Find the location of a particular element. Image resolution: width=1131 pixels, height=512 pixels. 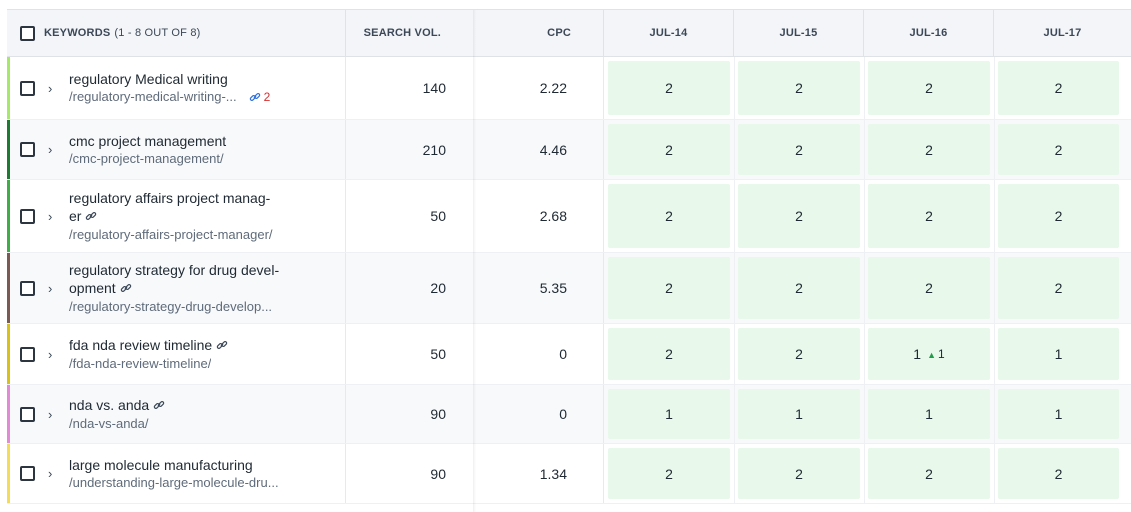

keyword-text: regulatory Medical writing is located at coordinates (181, 79).